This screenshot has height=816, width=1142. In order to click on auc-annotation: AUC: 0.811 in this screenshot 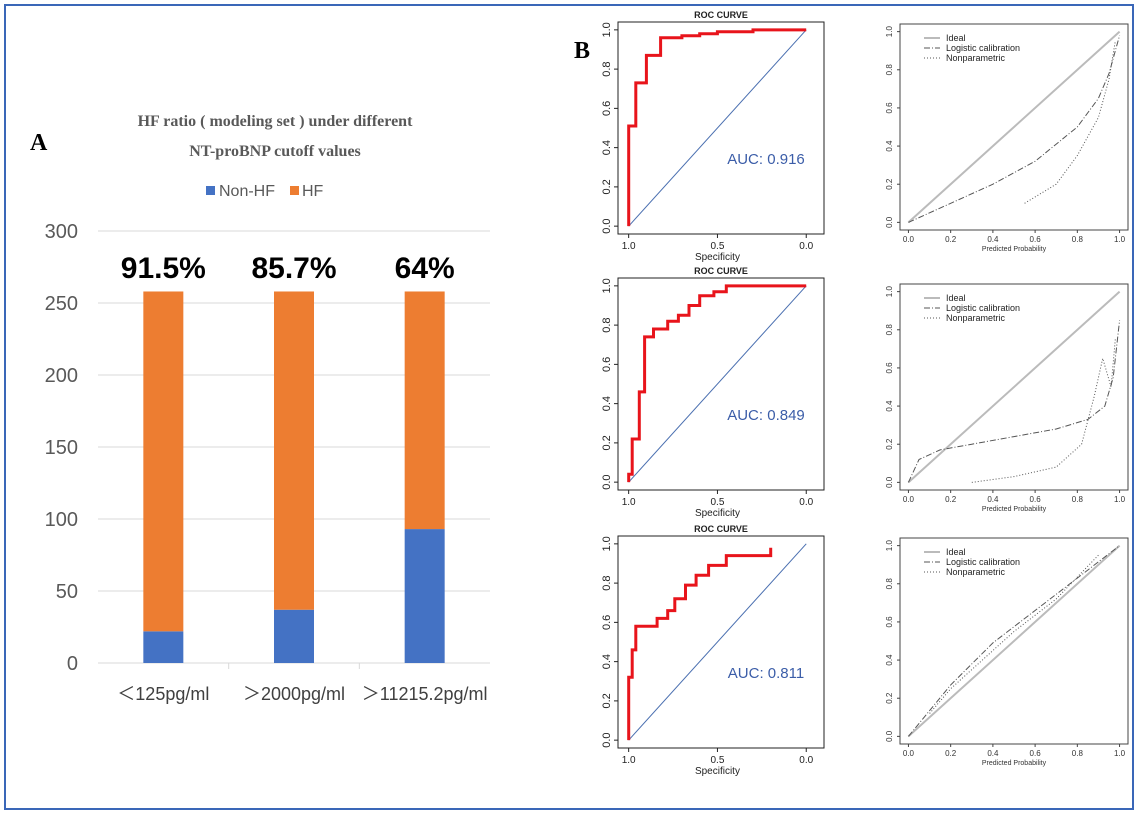, I will do `click(766, 673)`.